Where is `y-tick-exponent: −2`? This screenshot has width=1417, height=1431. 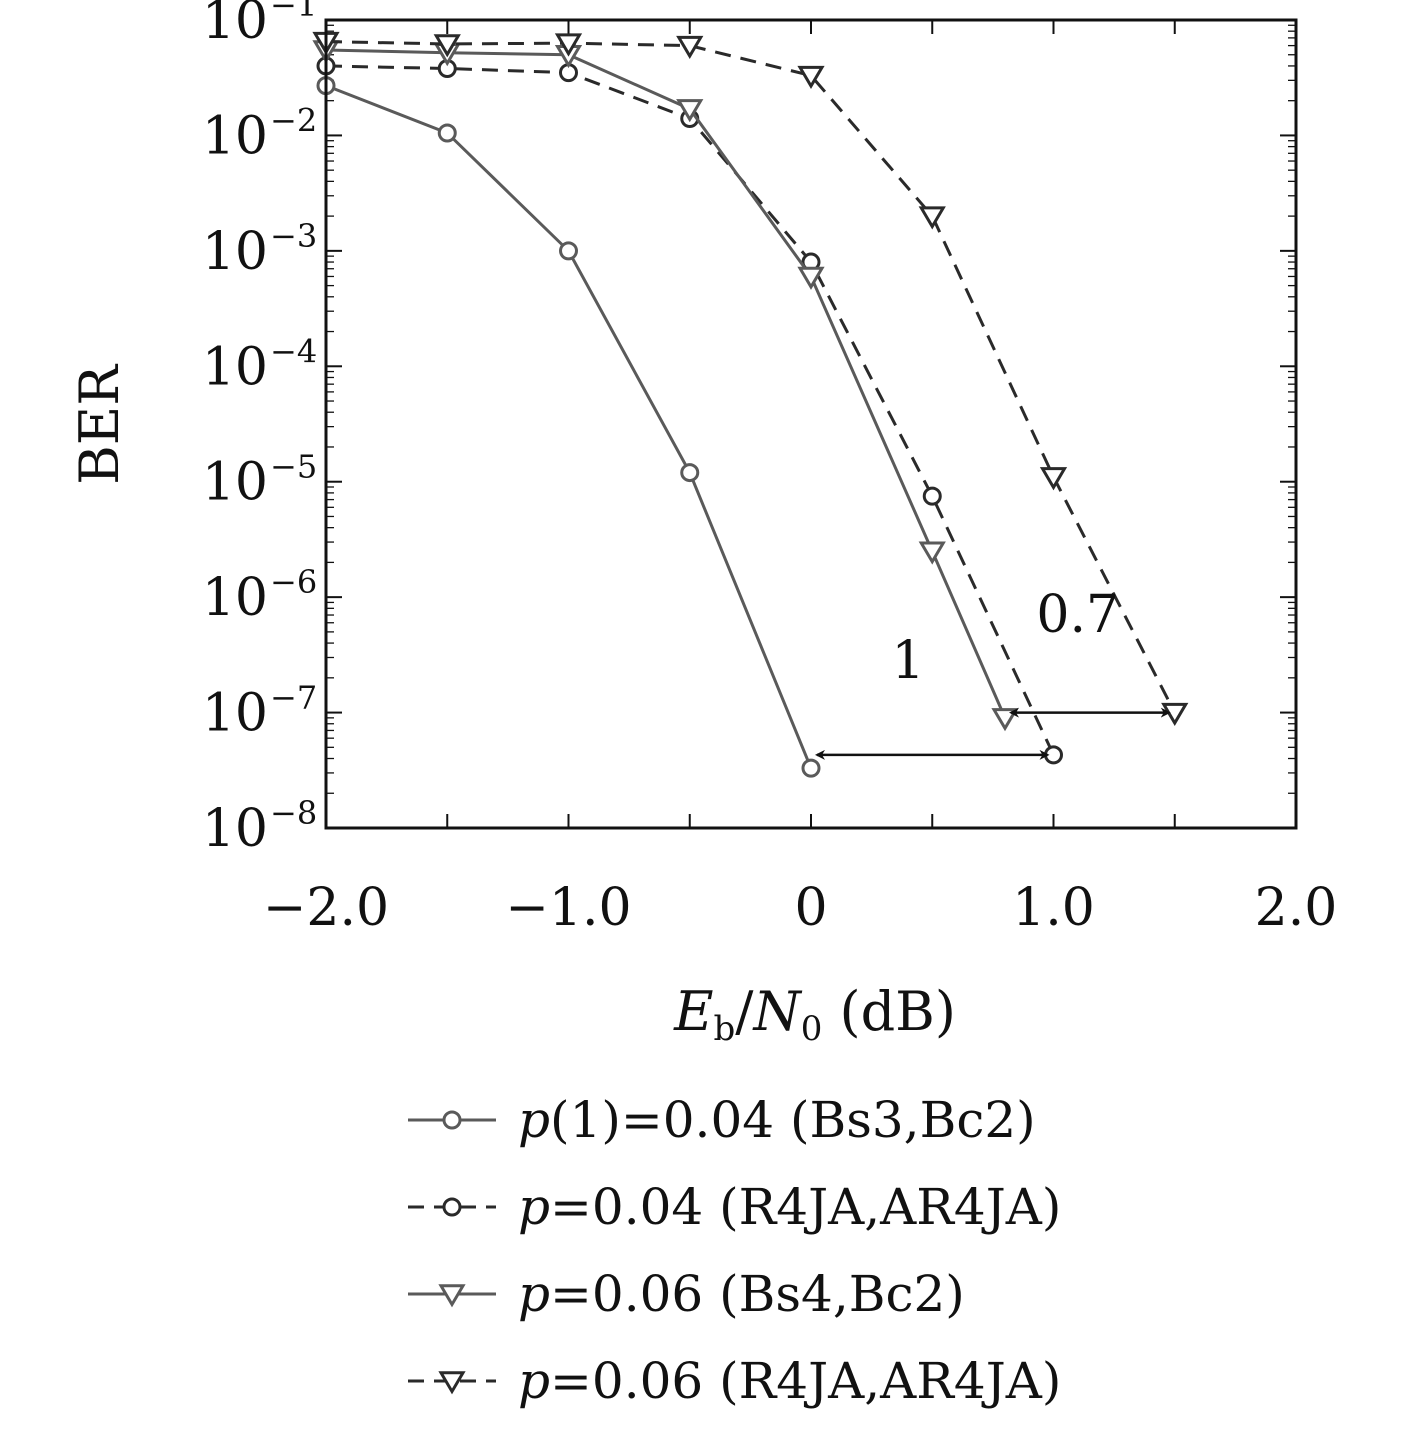
y-tick-exponent: −2 is located at coordinates (293, 120).